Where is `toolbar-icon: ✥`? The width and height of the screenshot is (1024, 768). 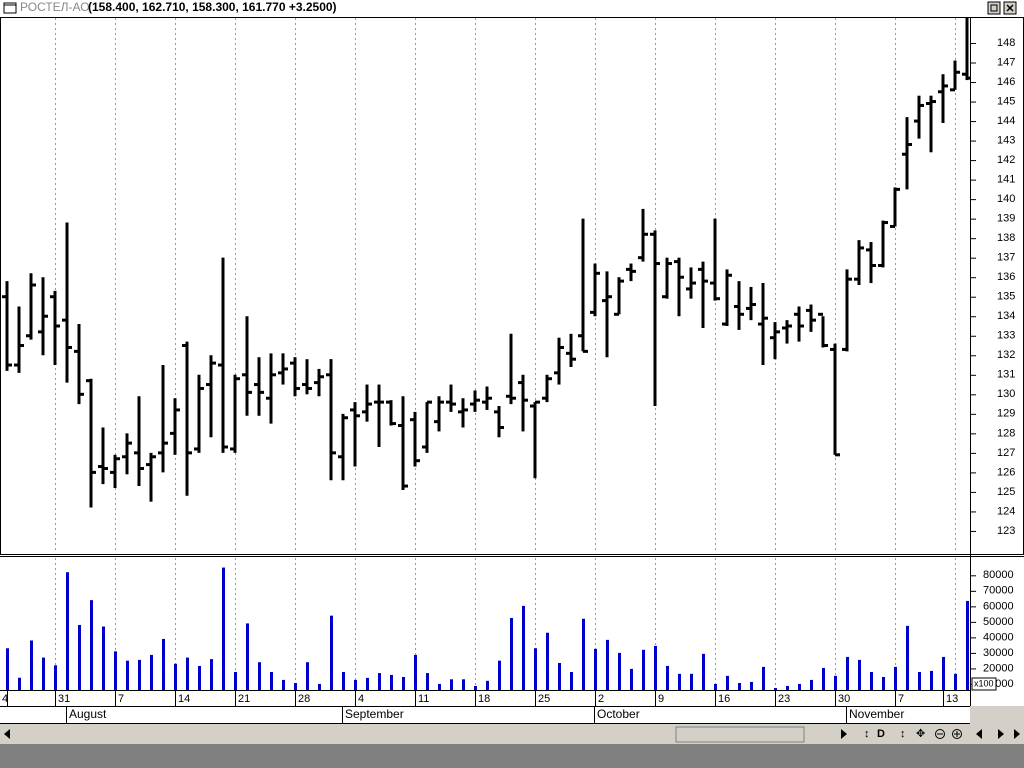
toolbar-icon: ✥ is located at coordinates (920, 734).